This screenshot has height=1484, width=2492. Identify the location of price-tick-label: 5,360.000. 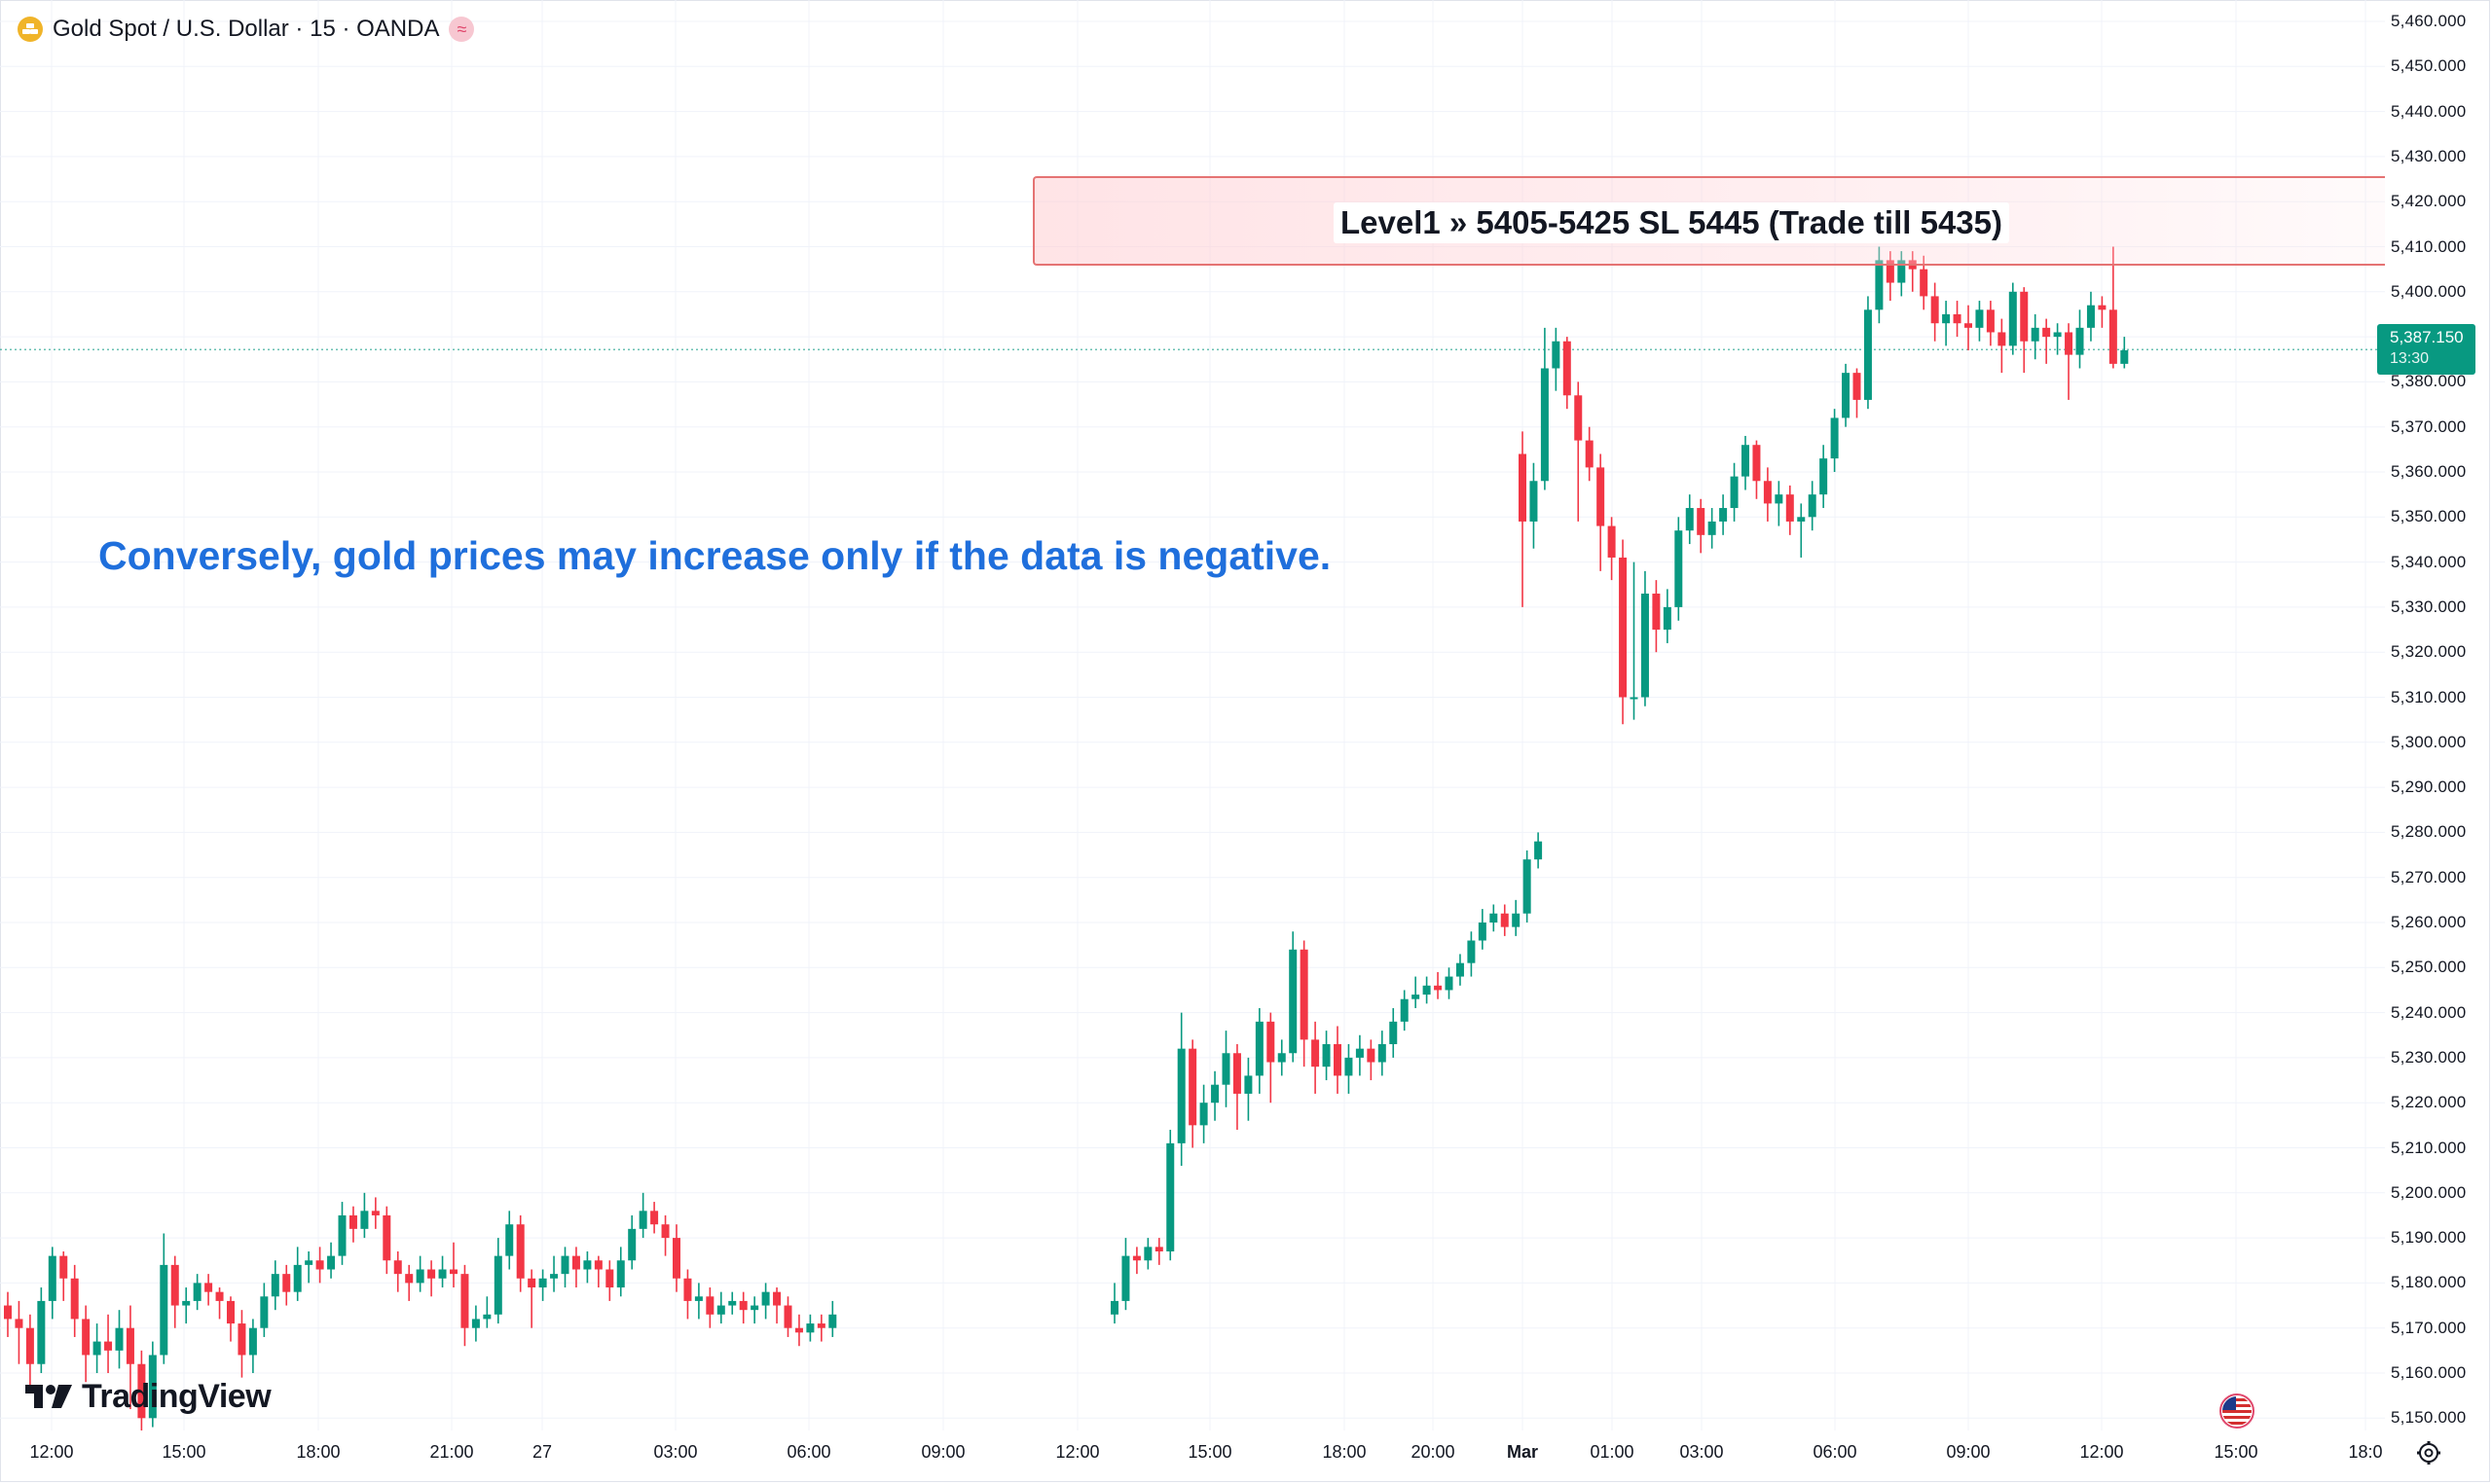
(2429, 472).